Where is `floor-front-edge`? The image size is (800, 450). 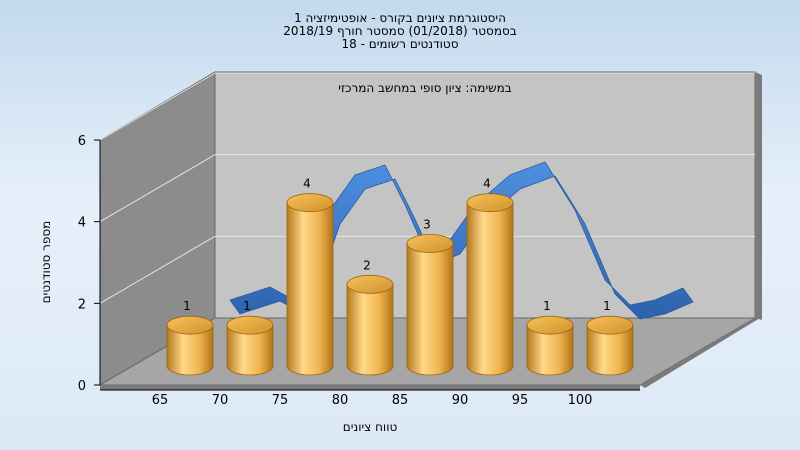 floor-front-edge is located at coordinates (370, 387).